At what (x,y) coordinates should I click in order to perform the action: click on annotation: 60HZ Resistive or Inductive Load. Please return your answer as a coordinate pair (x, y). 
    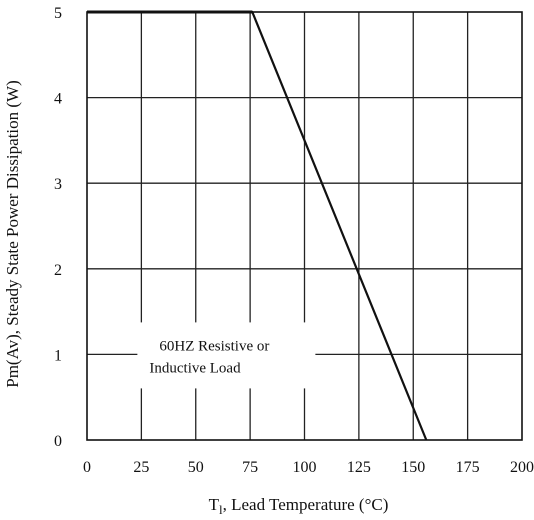
    Looking at the image, I should click on (209, 357).